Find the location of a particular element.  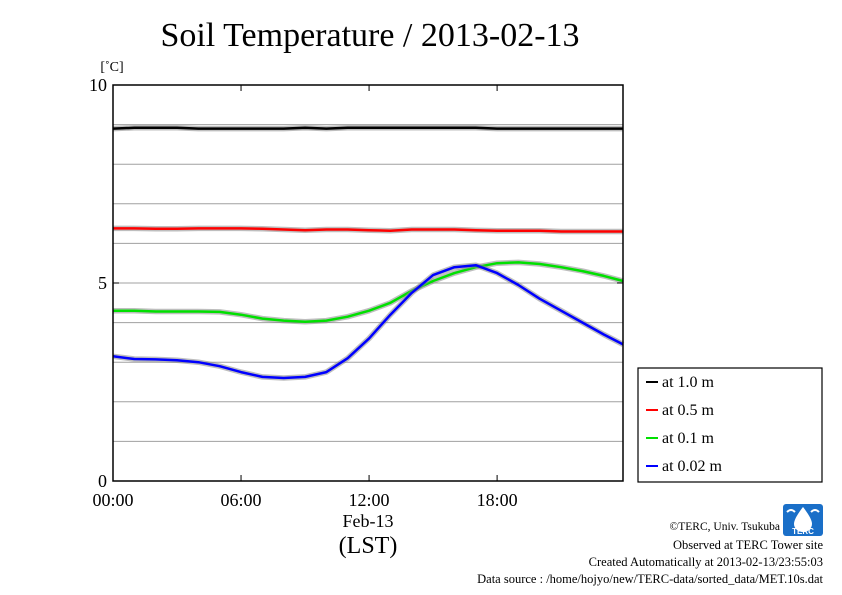

copyright-text: ©TERC, Univ. Tsukuba is located at coordinates (725, 527).